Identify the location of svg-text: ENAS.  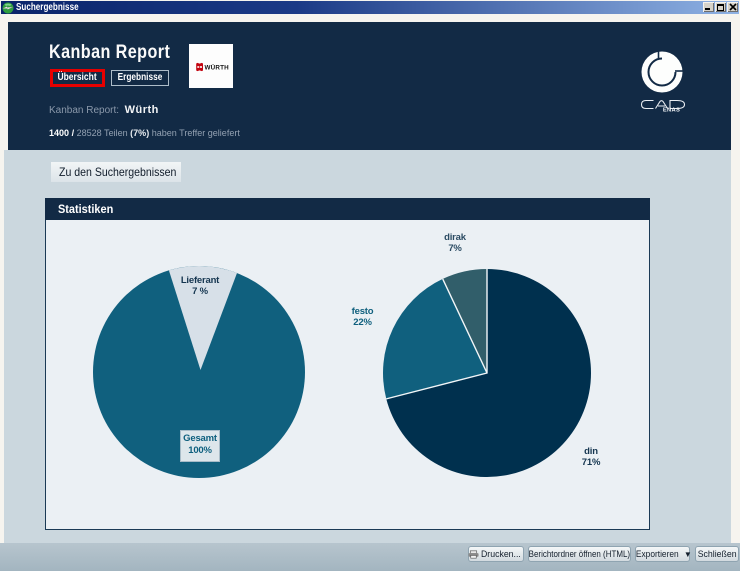
(671, 111).